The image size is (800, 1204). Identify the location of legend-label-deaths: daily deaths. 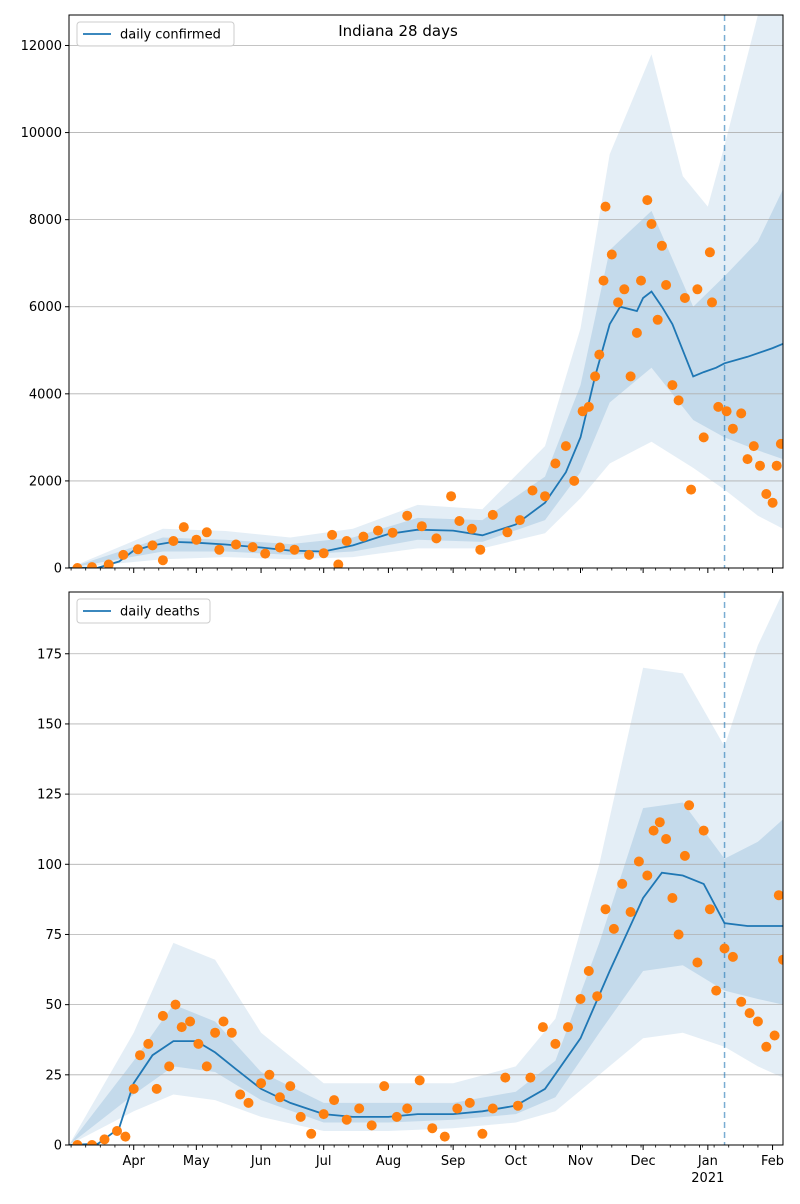
(160, 612).